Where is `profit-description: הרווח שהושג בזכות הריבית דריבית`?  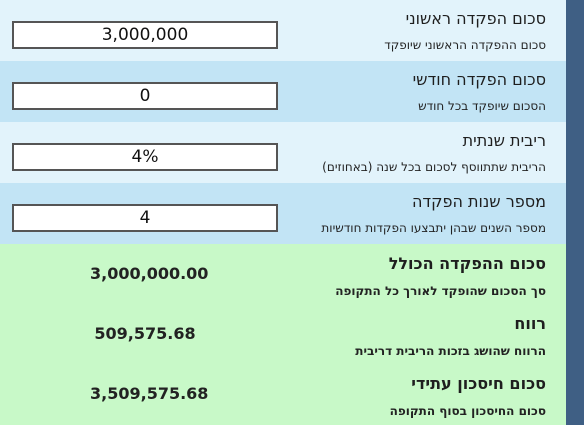 profit-description: הרווח שהושג בזכות הריבית דריבית is located at coordinates (450, 351).